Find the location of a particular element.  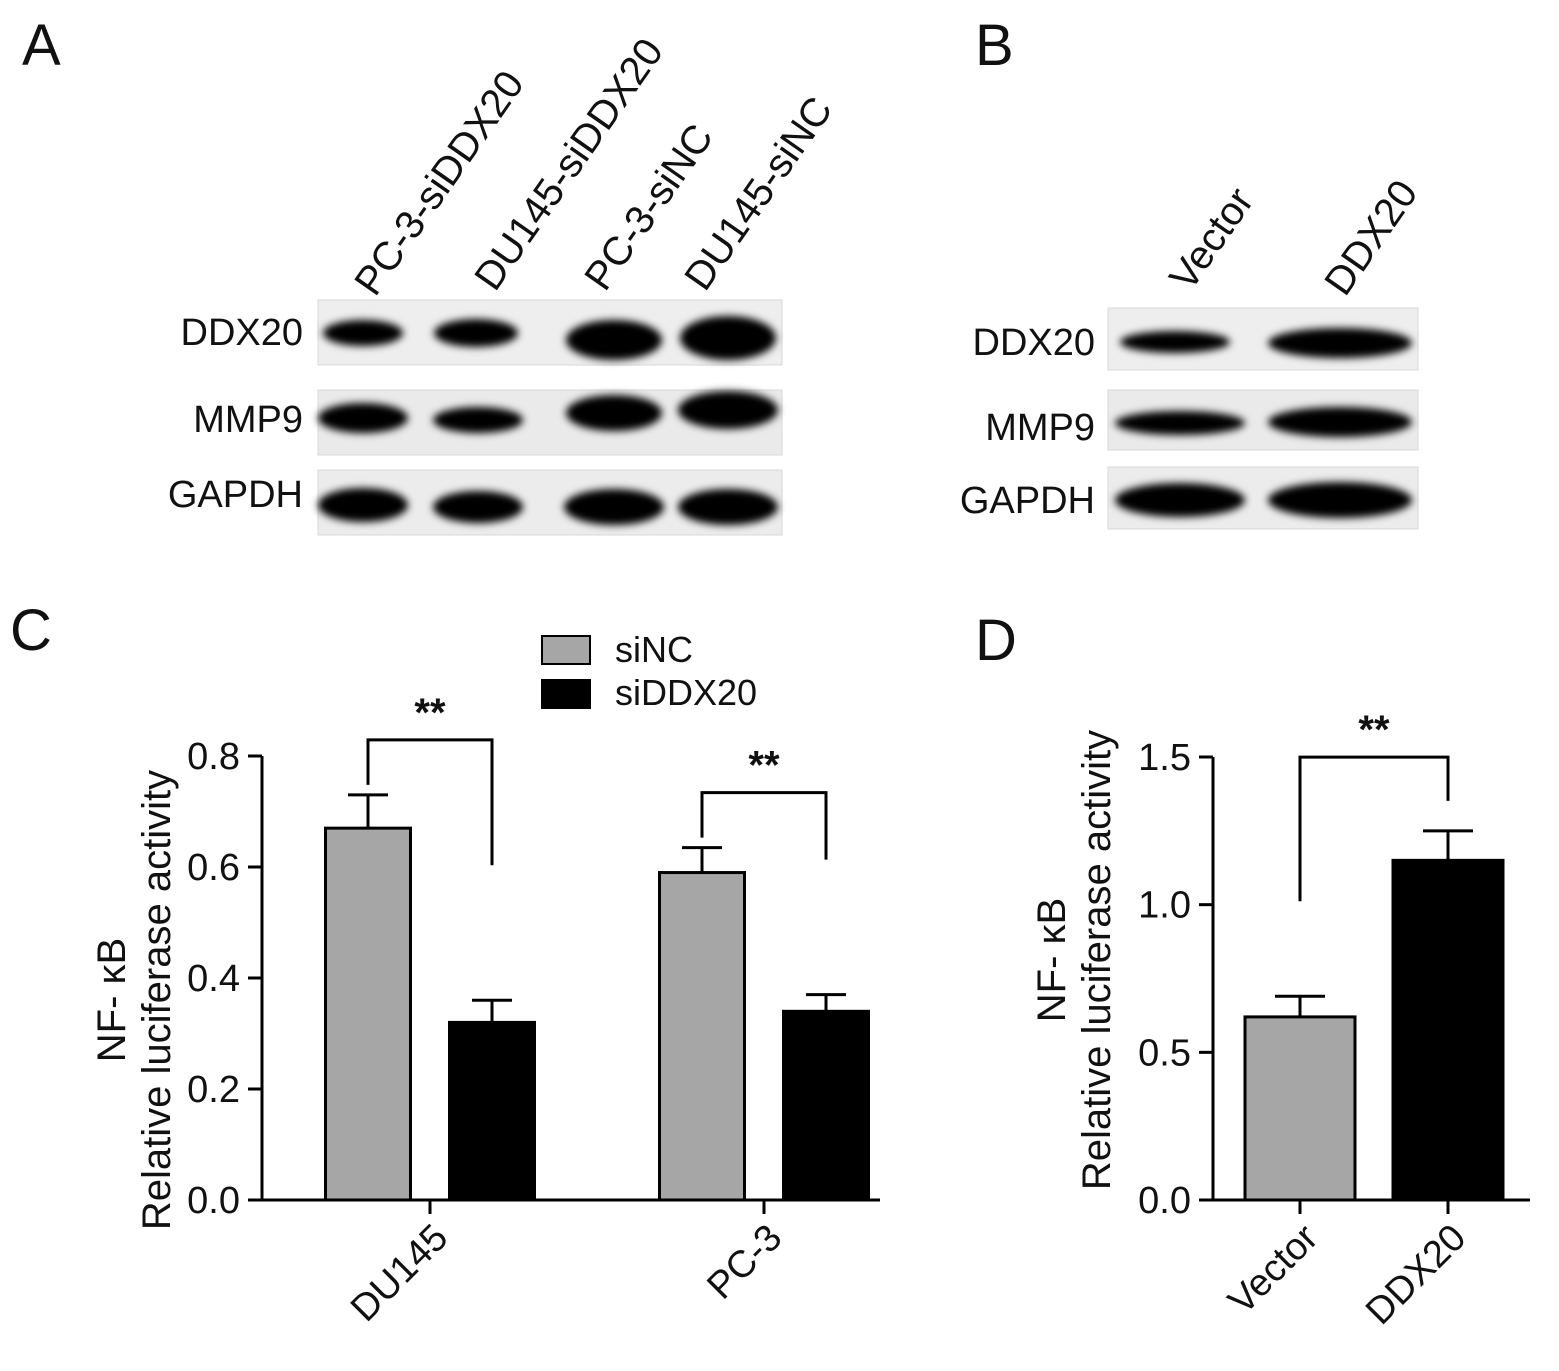

x-tick-label-c: PC-3 is located at coordinates (744, 1262).